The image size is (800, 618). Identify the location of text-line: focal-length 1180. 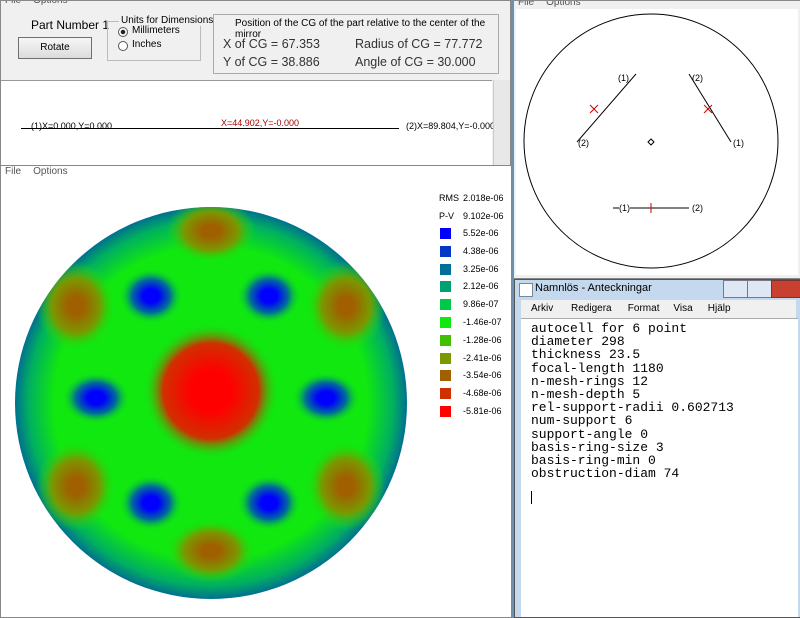
(597, 368).